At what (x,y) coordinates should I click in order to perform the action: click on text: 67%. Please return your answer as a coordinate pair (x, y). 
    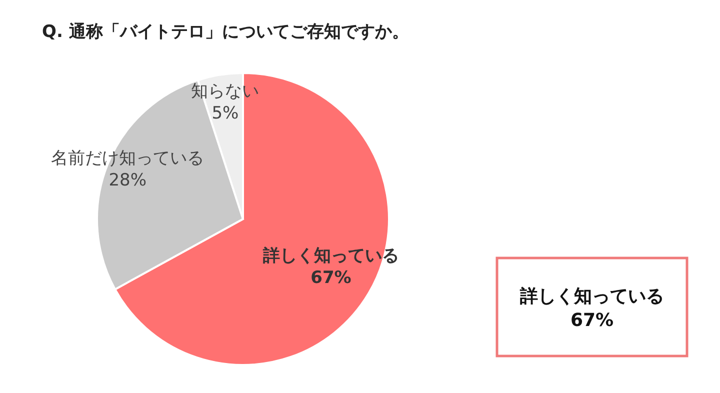
    Looking at the image, I should click on (592, 320).